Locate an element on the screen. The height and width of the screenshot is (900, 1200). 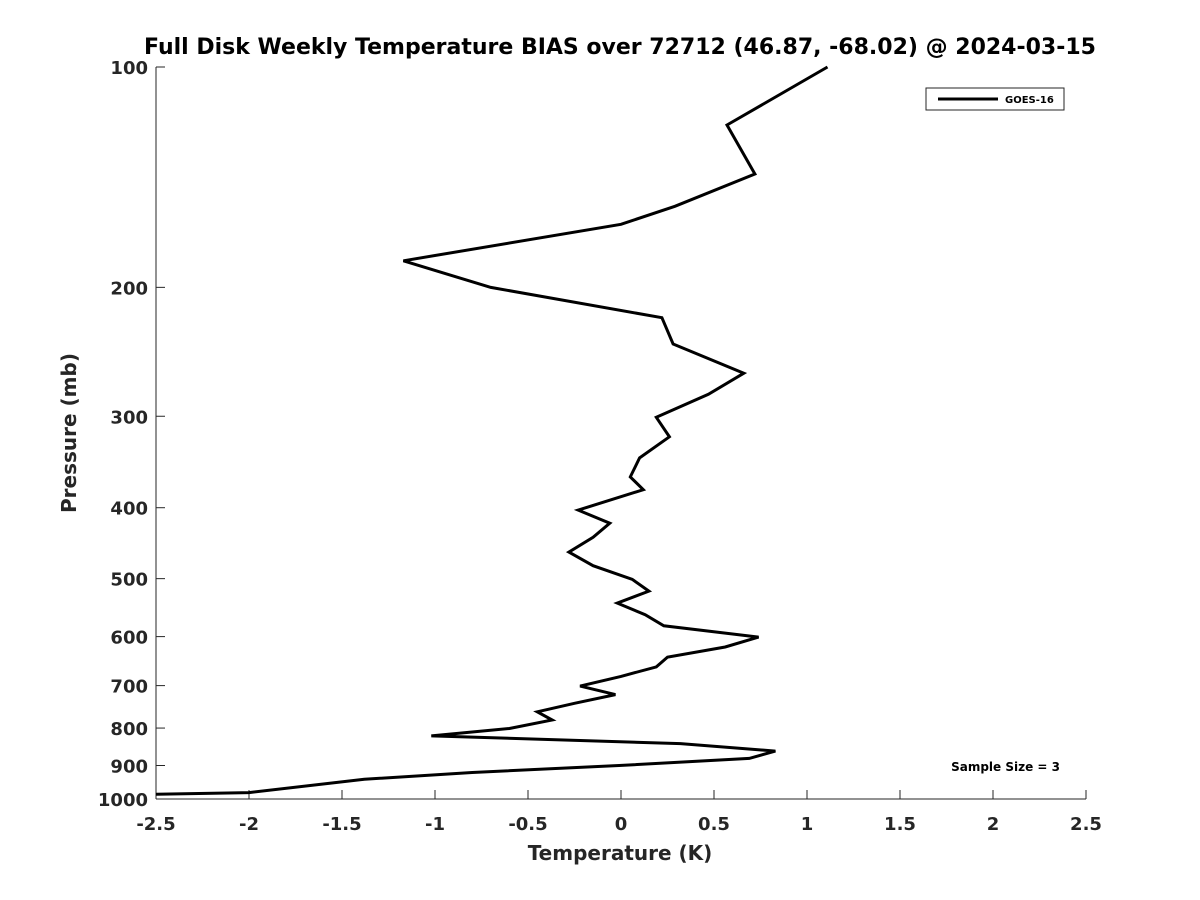
x-tick-label: -1 is located at coordinates (435, 824).